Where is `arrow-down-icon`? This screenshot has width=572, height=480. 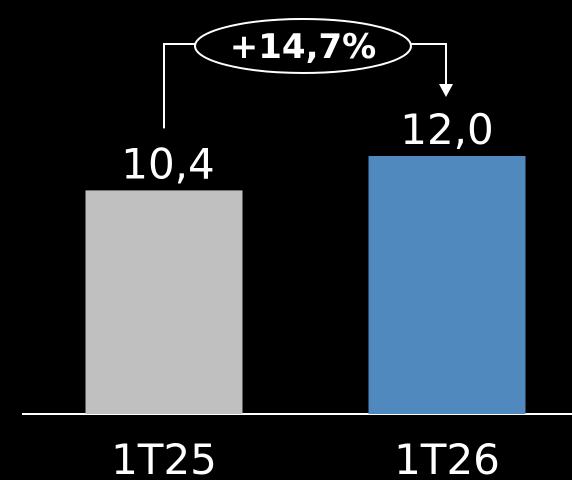
arrow-down-icon is located at coordinates (446, 90).